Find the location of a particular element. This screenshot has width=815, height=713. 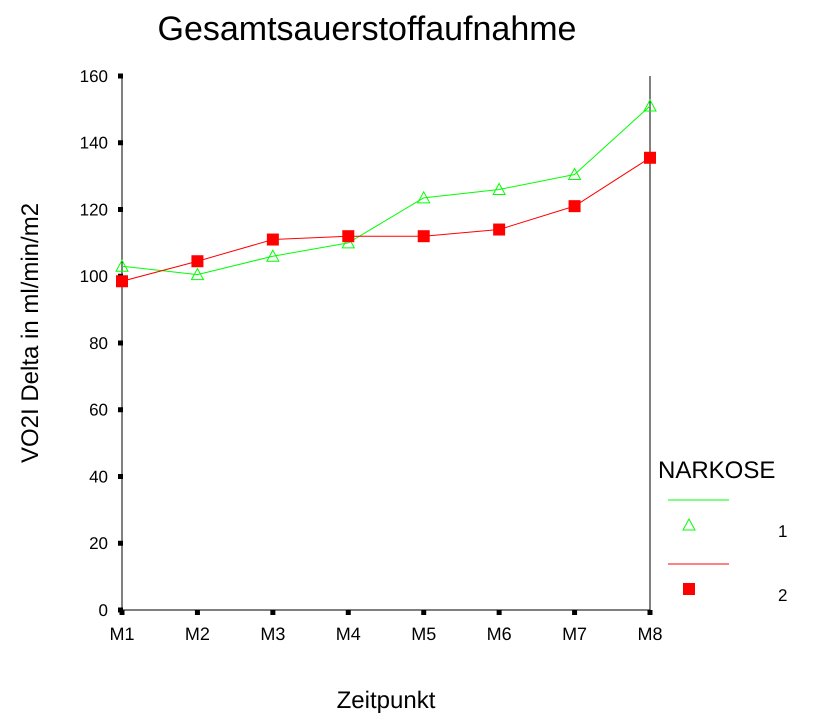

y-tick-label: 20 is located at coordinates (98, 544).